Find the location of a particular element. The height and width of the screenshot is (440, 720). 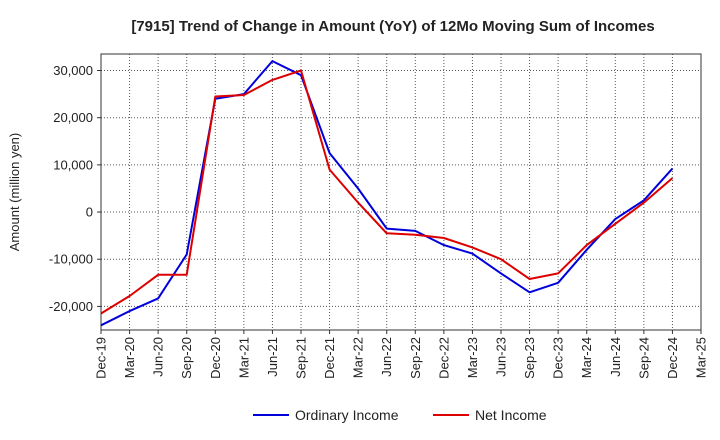

y-tick-label: 0 is located at coordinates (89, 212).